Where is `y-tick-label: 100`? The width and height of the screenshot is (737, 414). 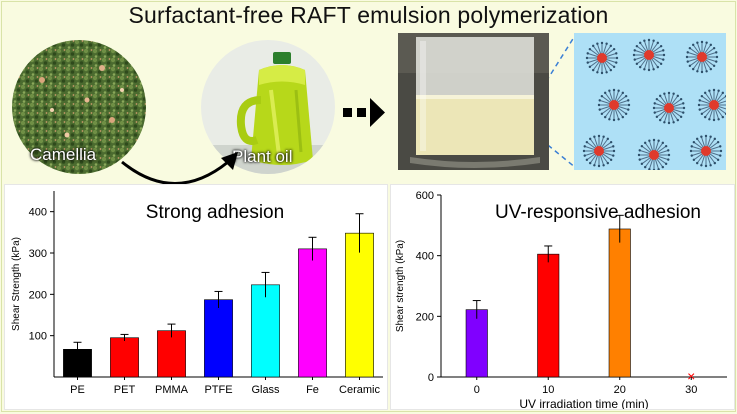
y-tick-label: 100 is located at coordinates (38, 337).